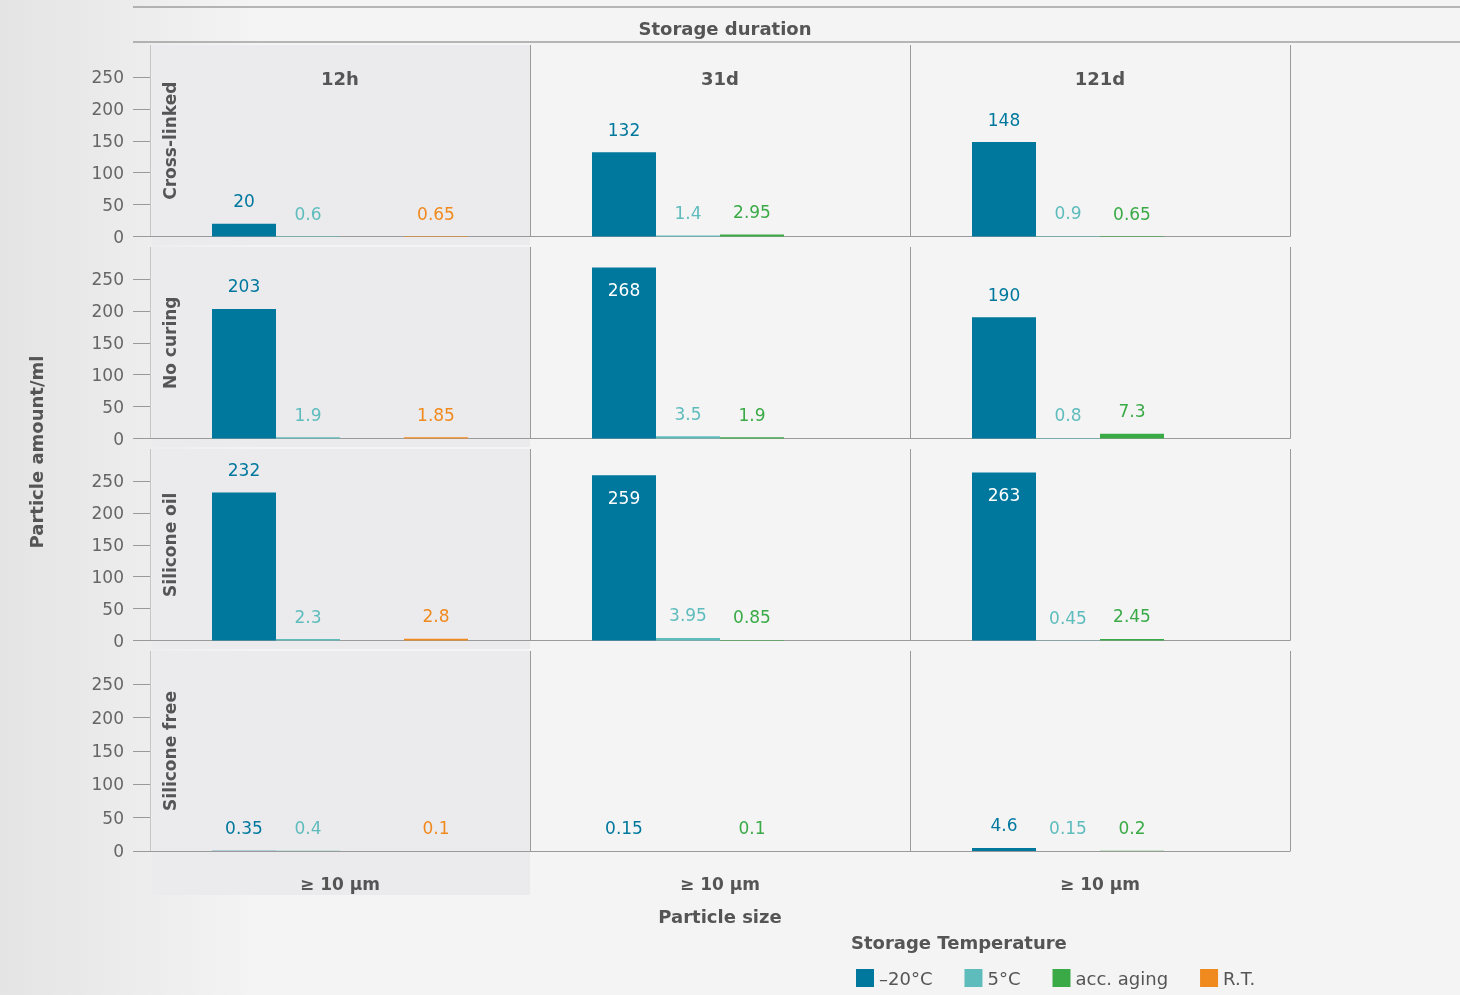 The image size is (1460, 995). Describe the element at coordinates (720, 78) in the screenshot. I see `annotation: 31d` at that location.